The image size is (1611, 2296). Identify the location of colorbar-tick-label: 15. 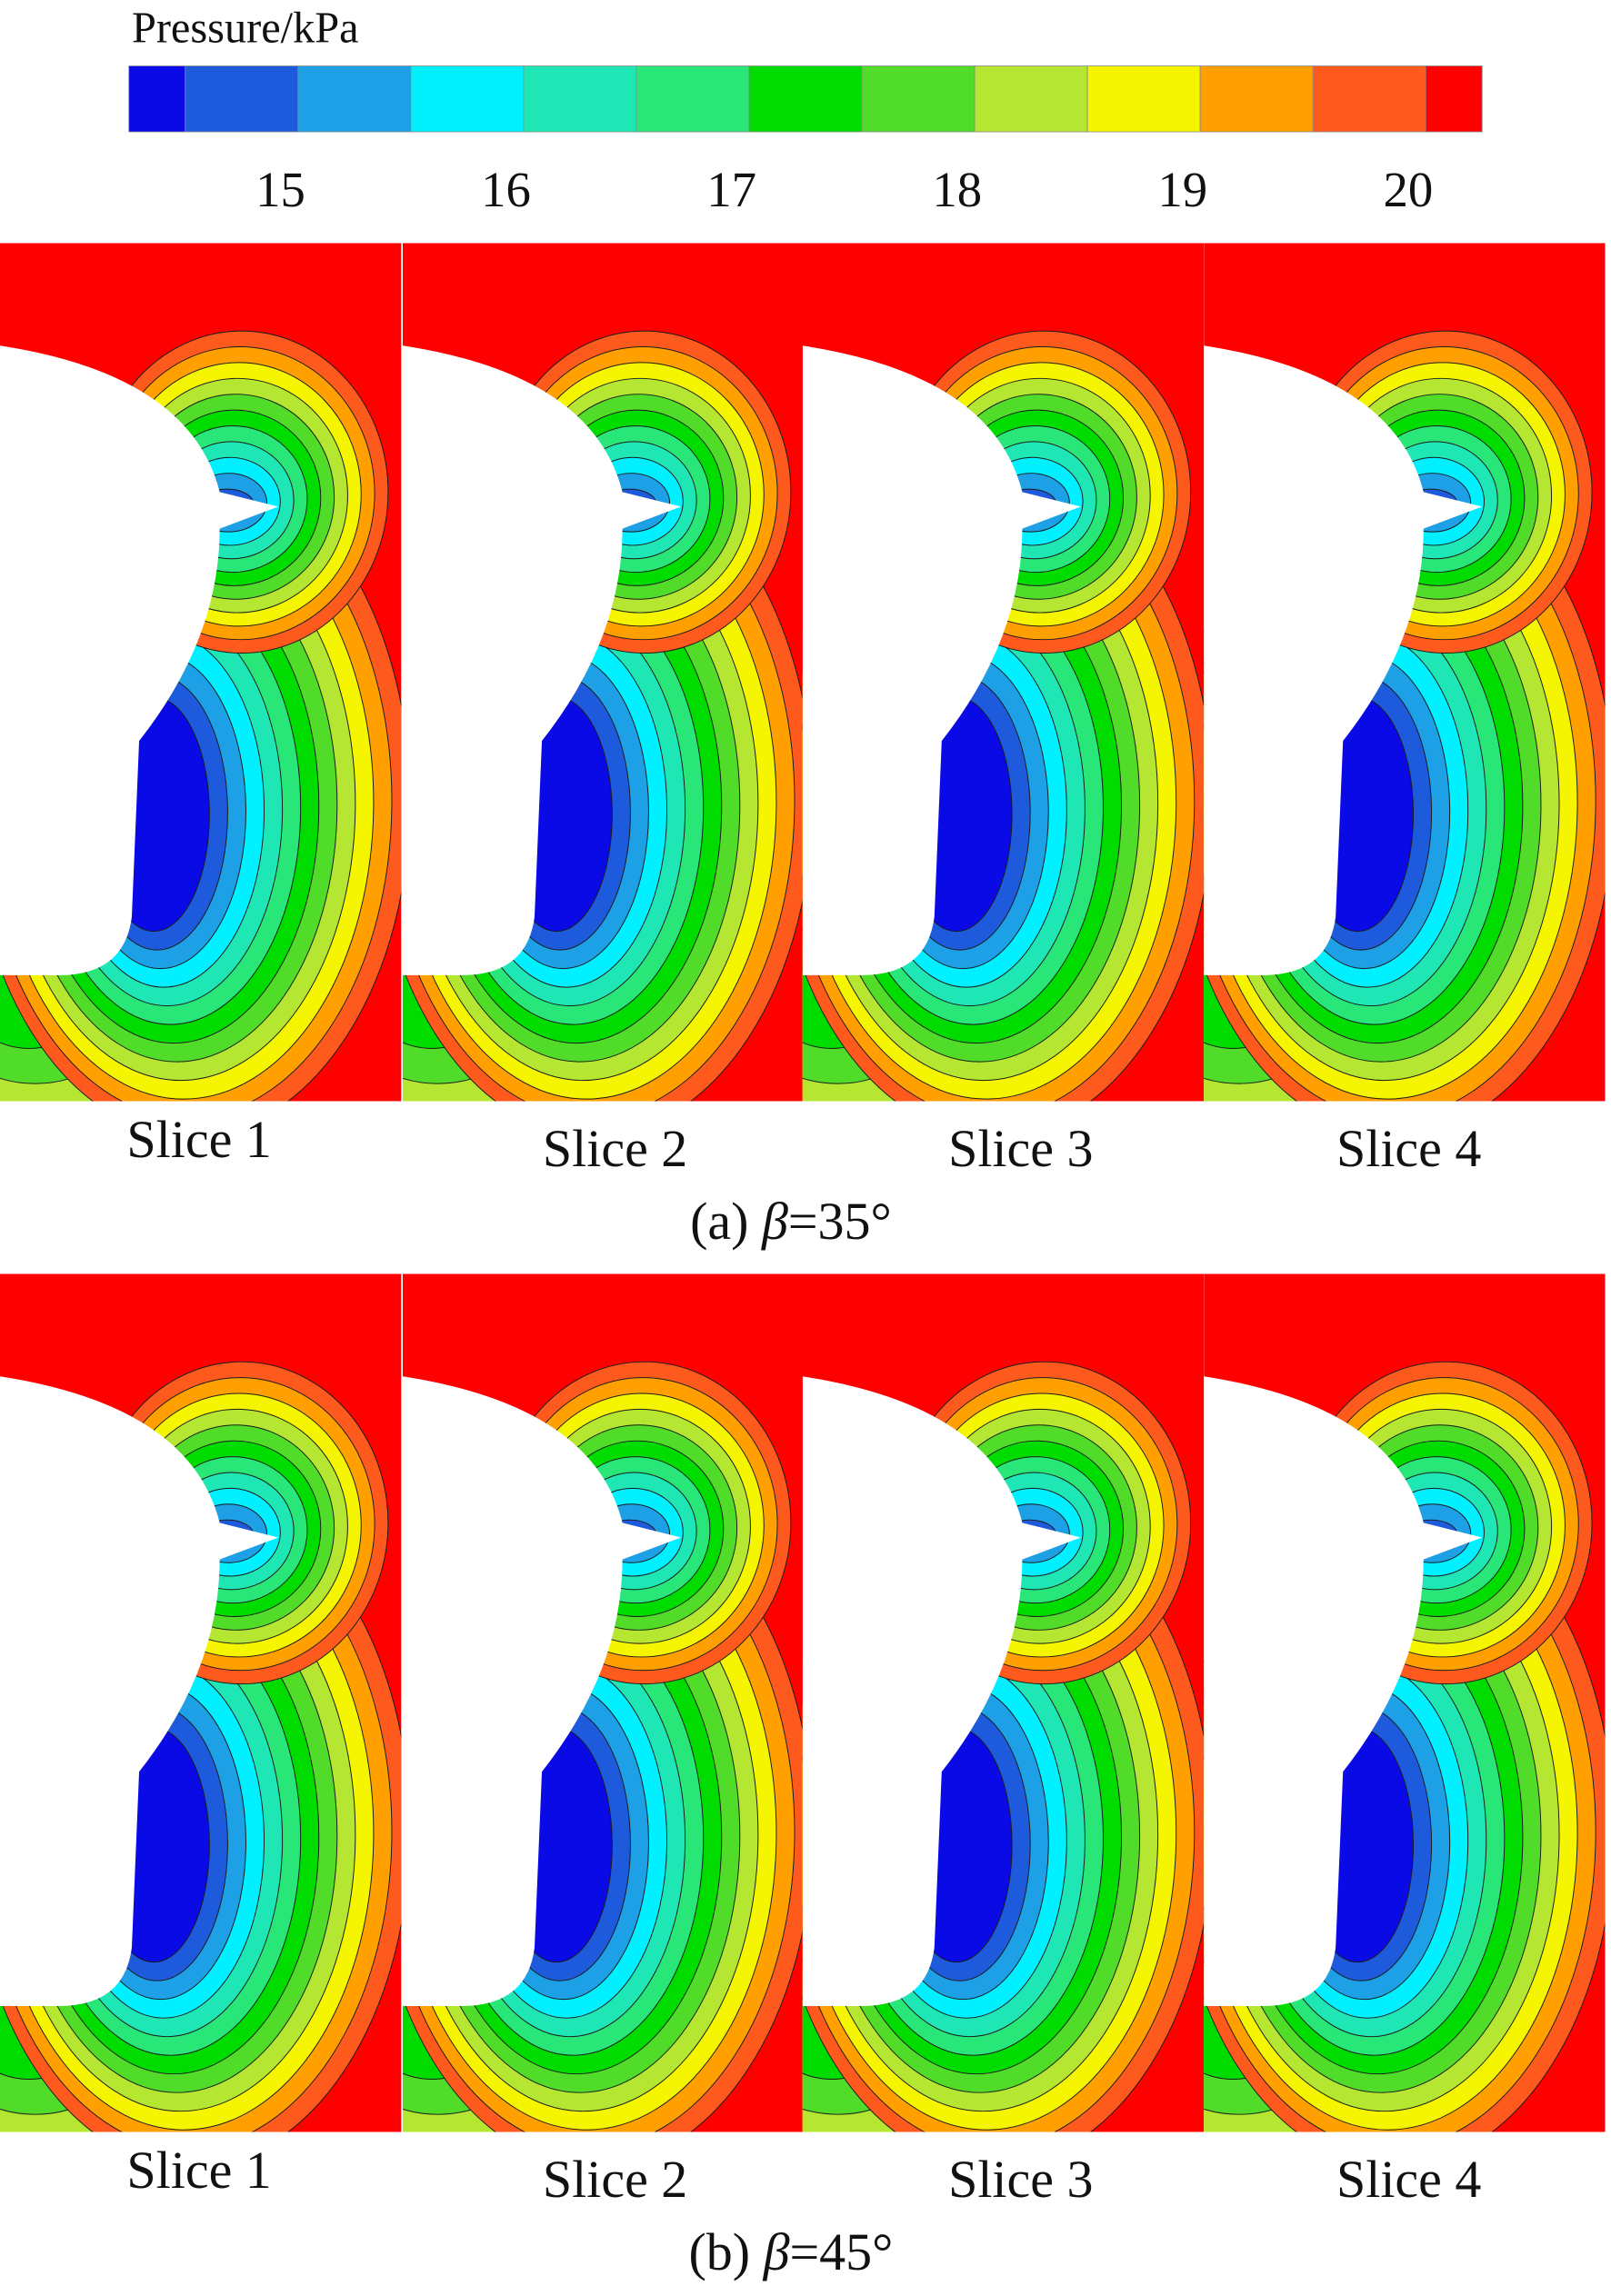
(280, 189).